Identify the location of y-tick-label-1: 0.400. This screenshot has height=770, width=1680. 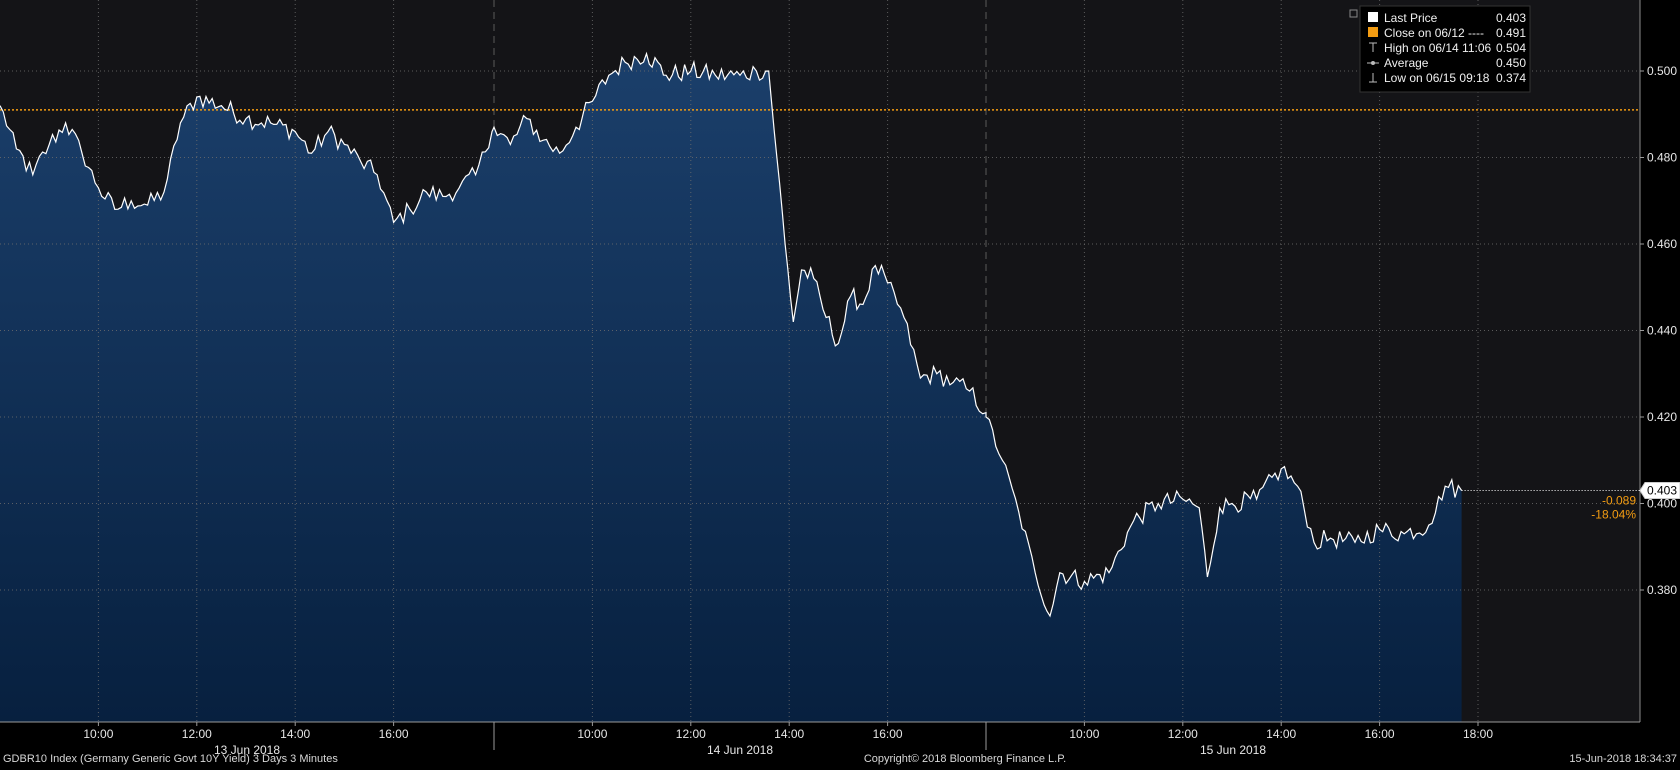
(1662, 504).